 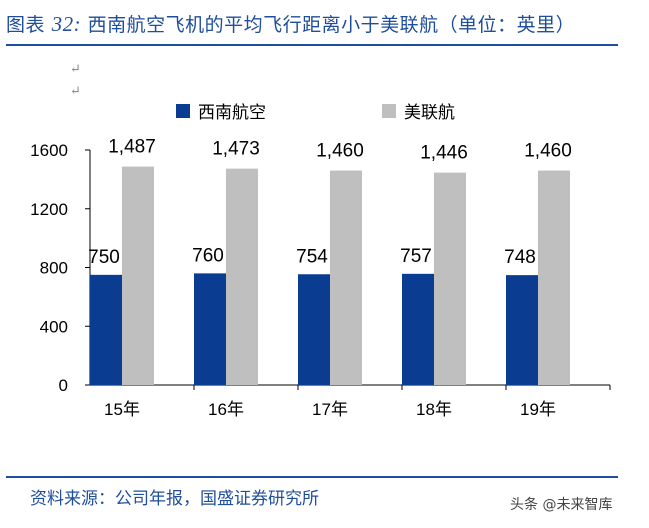 I want to click on title-rule, so click(x=312, y=45).